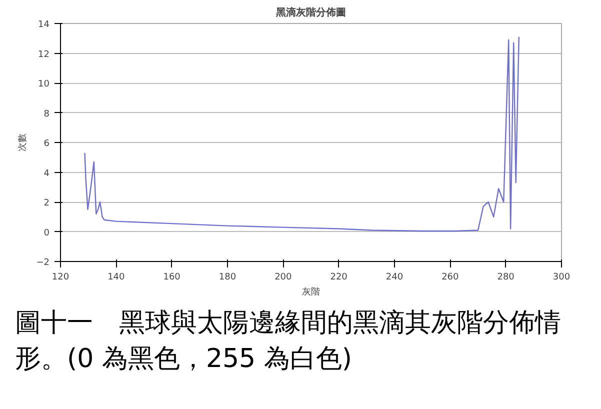  Describe the element at coordinates (44, 25) in the screenshot. I see `y-tick-label: 14` at that location.